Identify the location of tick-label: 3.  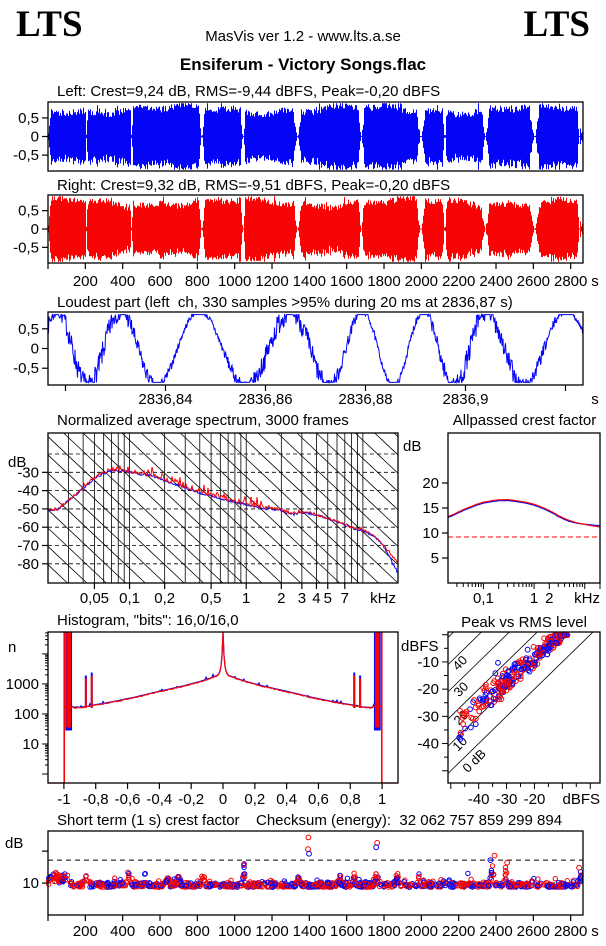
(302, 598).